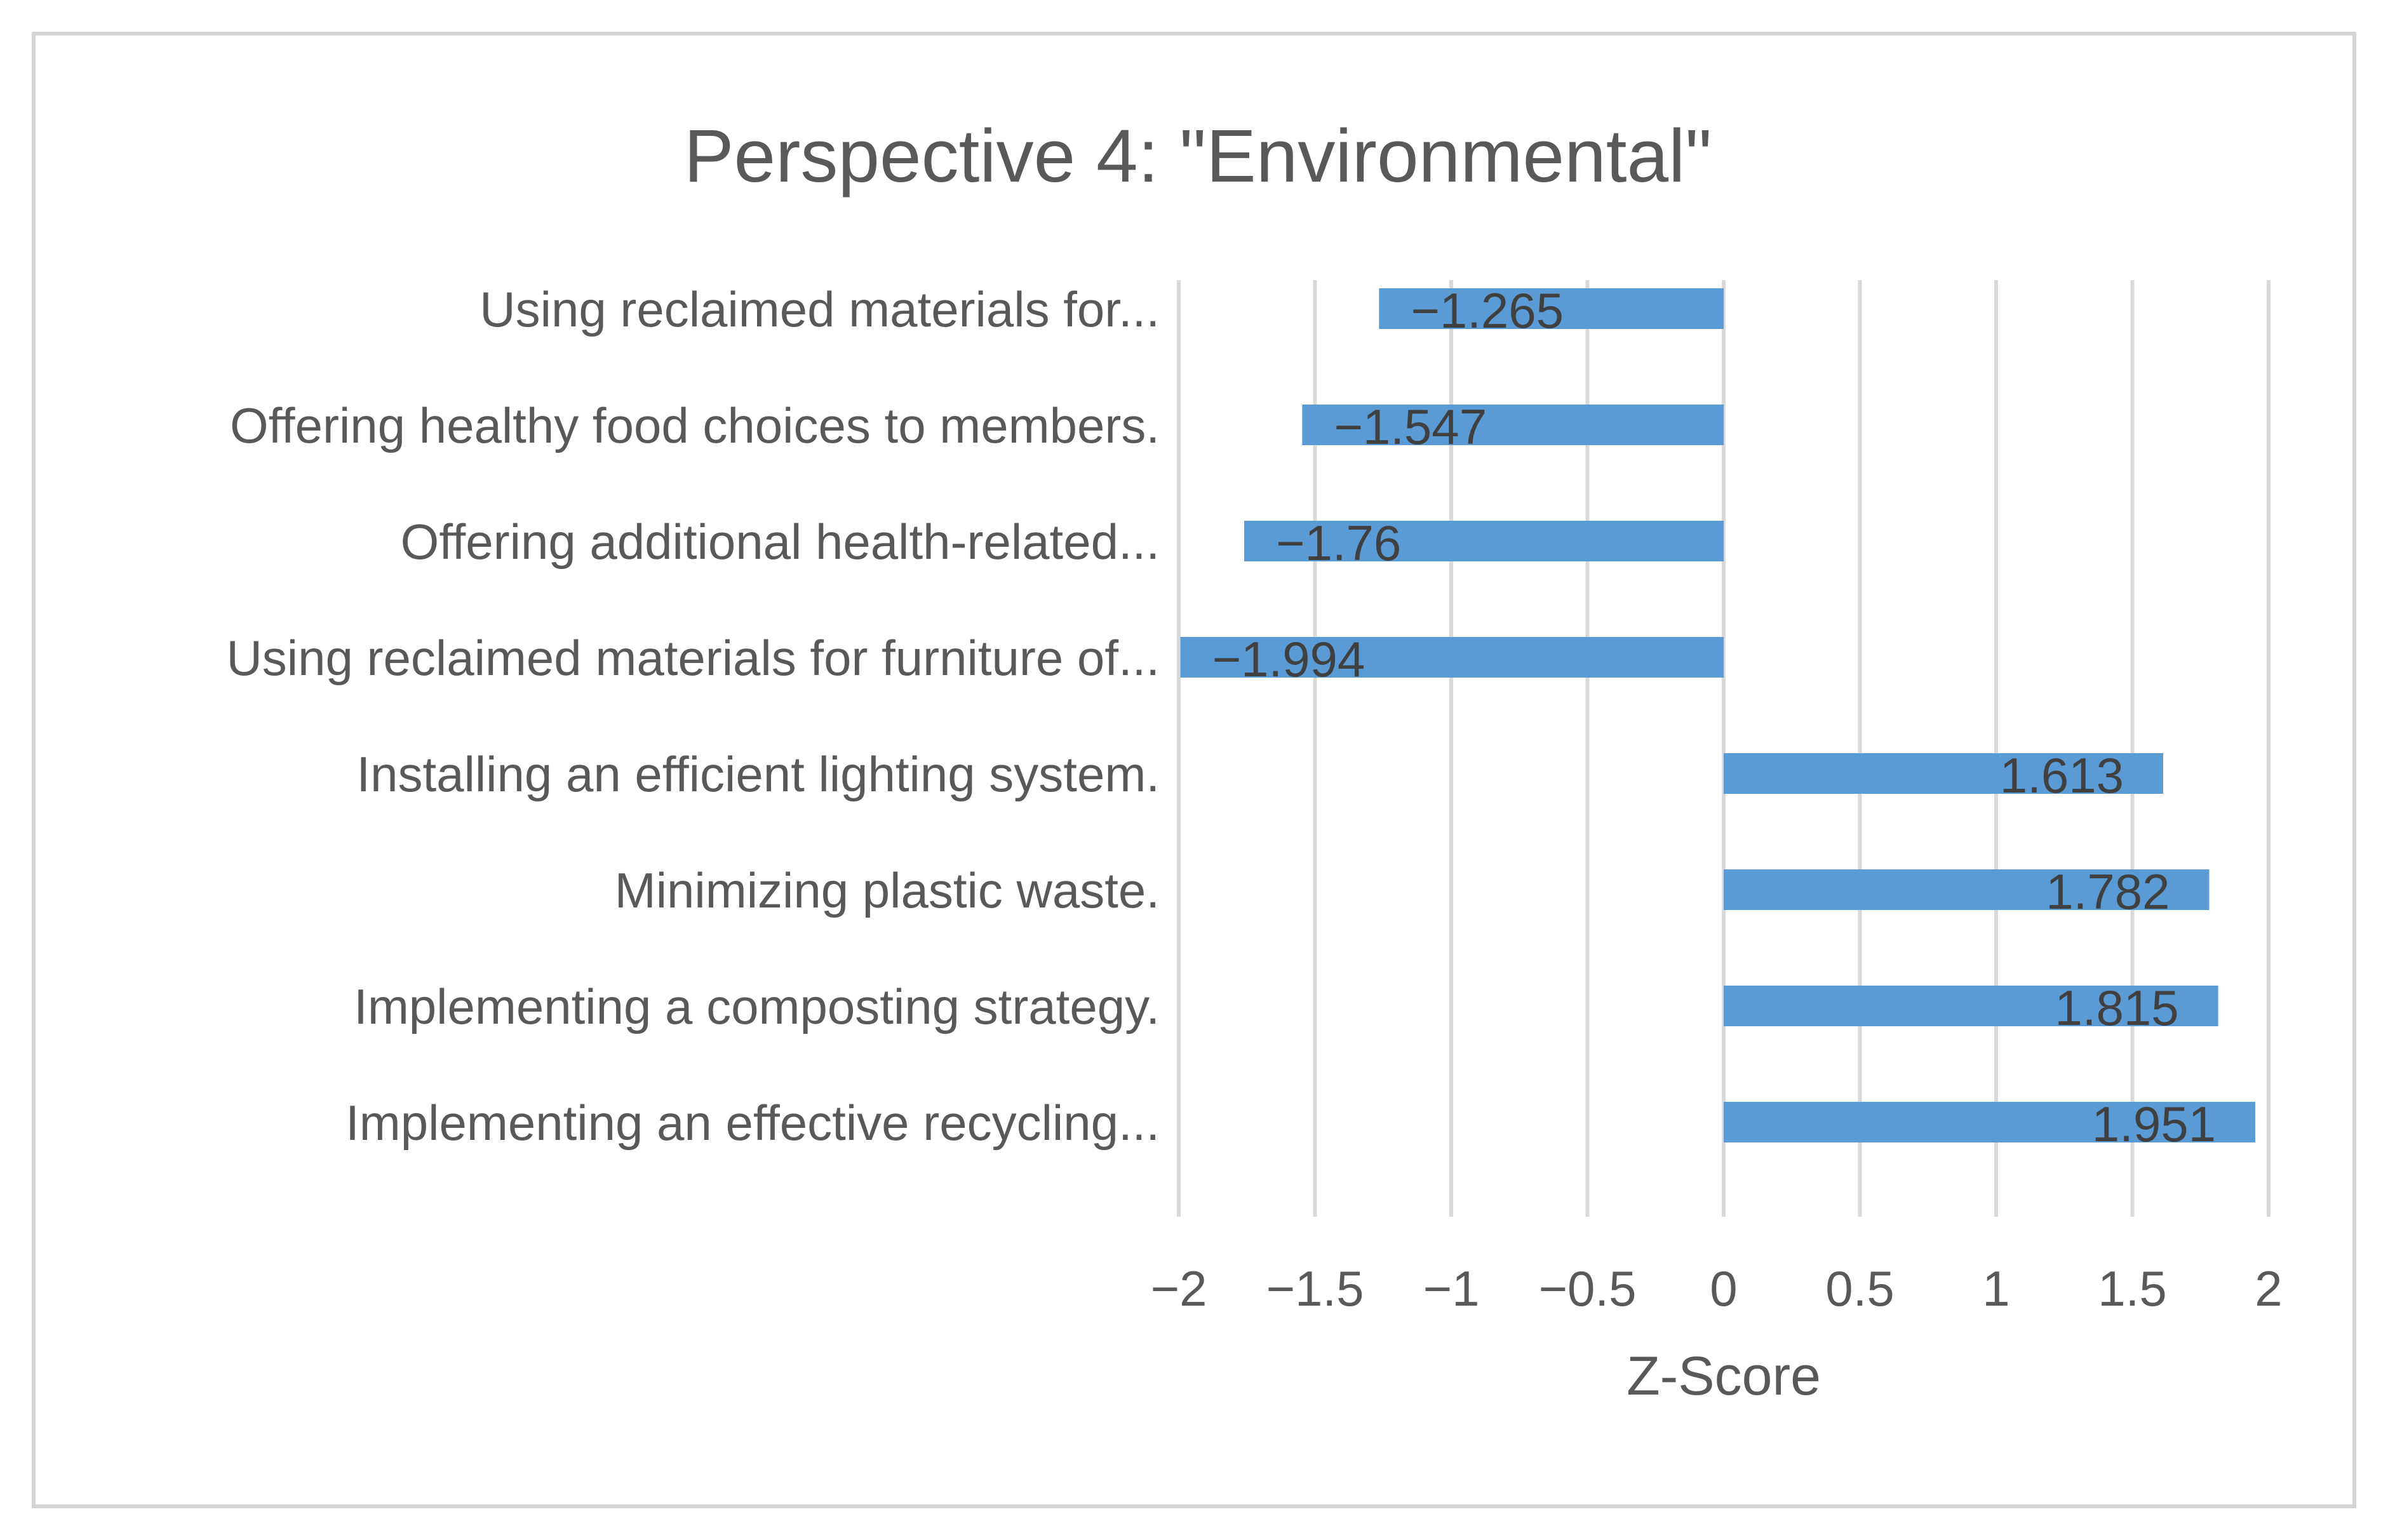  Describe the element at coordinates (1198, 156) in the screenshot. I see `chart-title: Perspective 4: "Environmental"` at that location.